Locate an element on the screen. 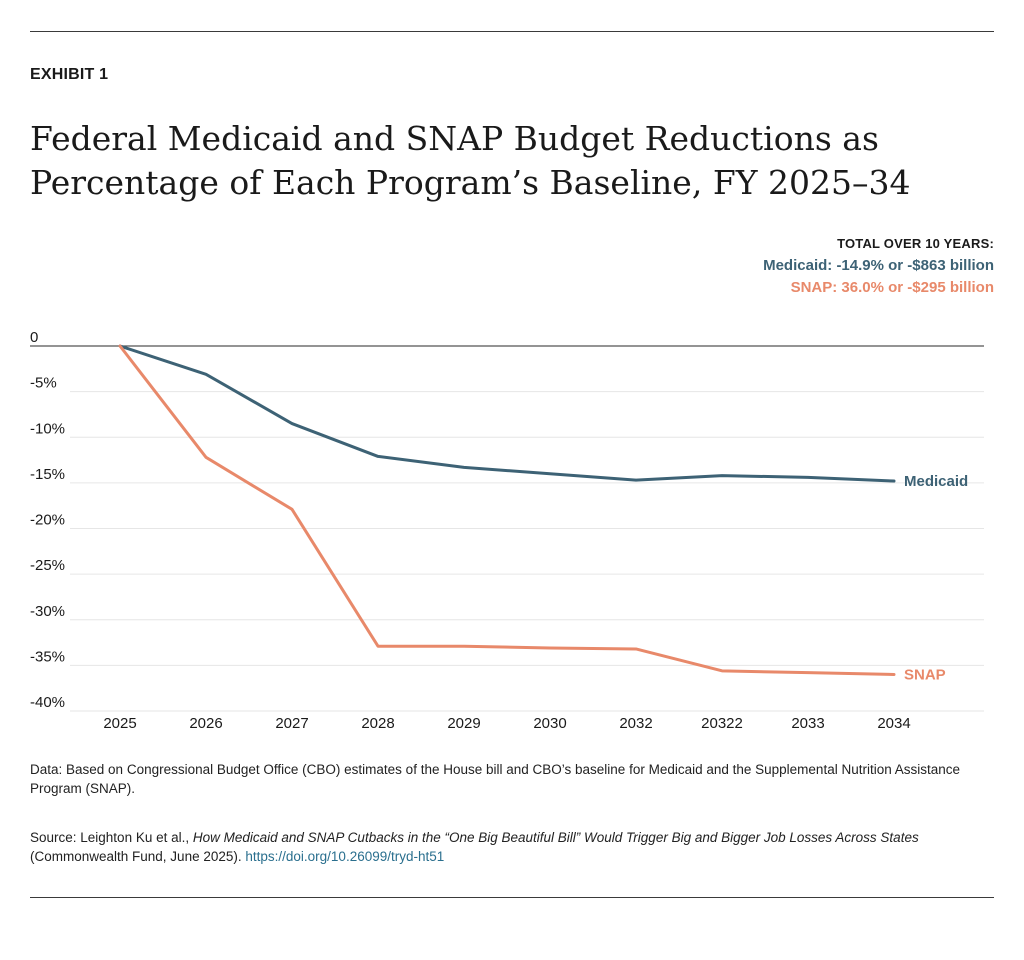  y-tick-label: -30% is located at coordinates (47, 611).